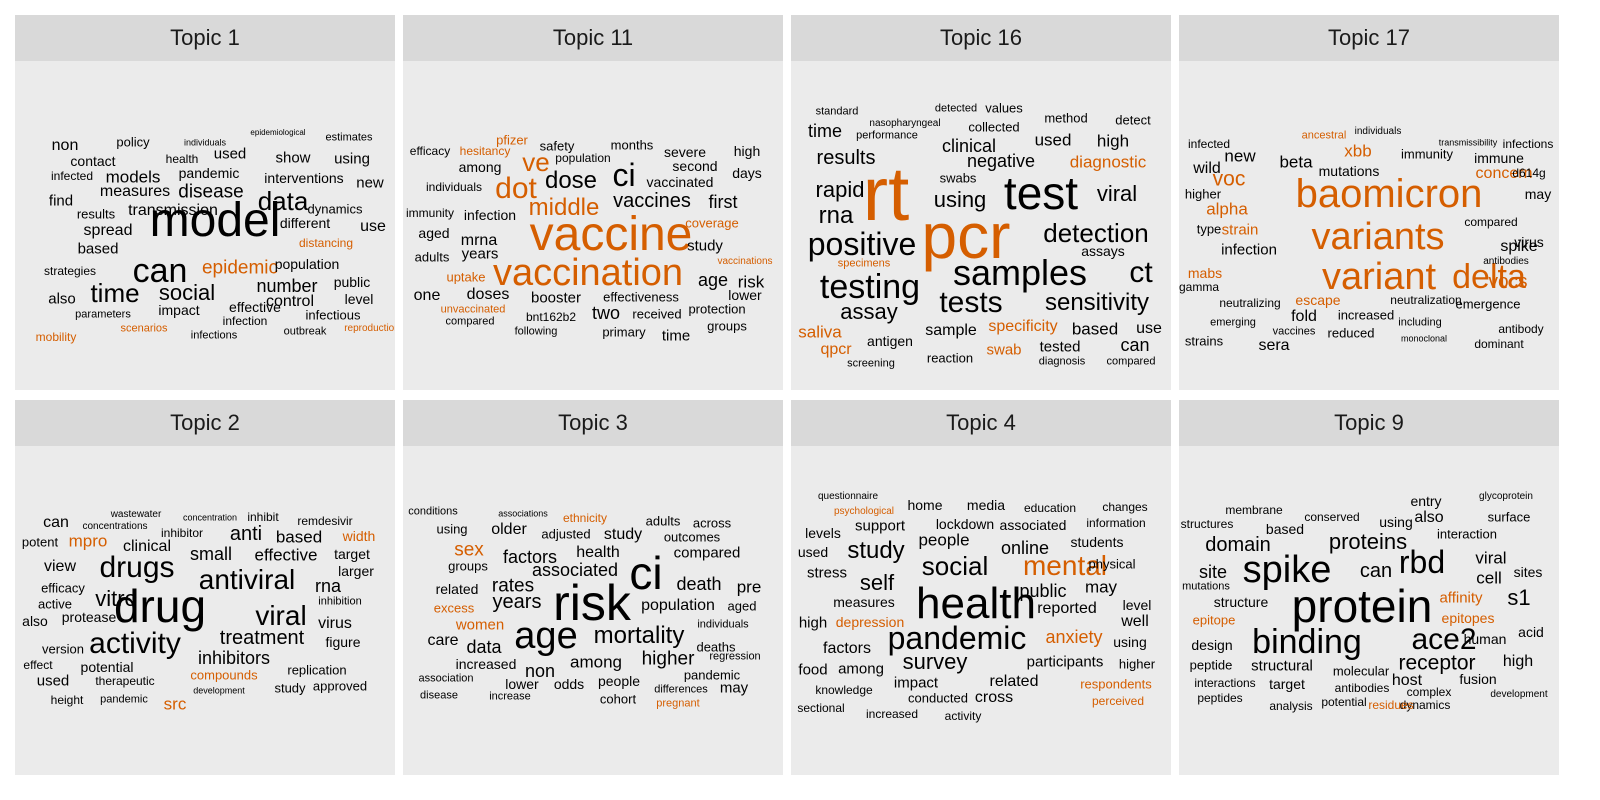 The image size is (1600, 800). What do you see at coordinates (938, 698) in the screenshot?
I see `word-conducted: conducted` at bounding box center [938, 698].